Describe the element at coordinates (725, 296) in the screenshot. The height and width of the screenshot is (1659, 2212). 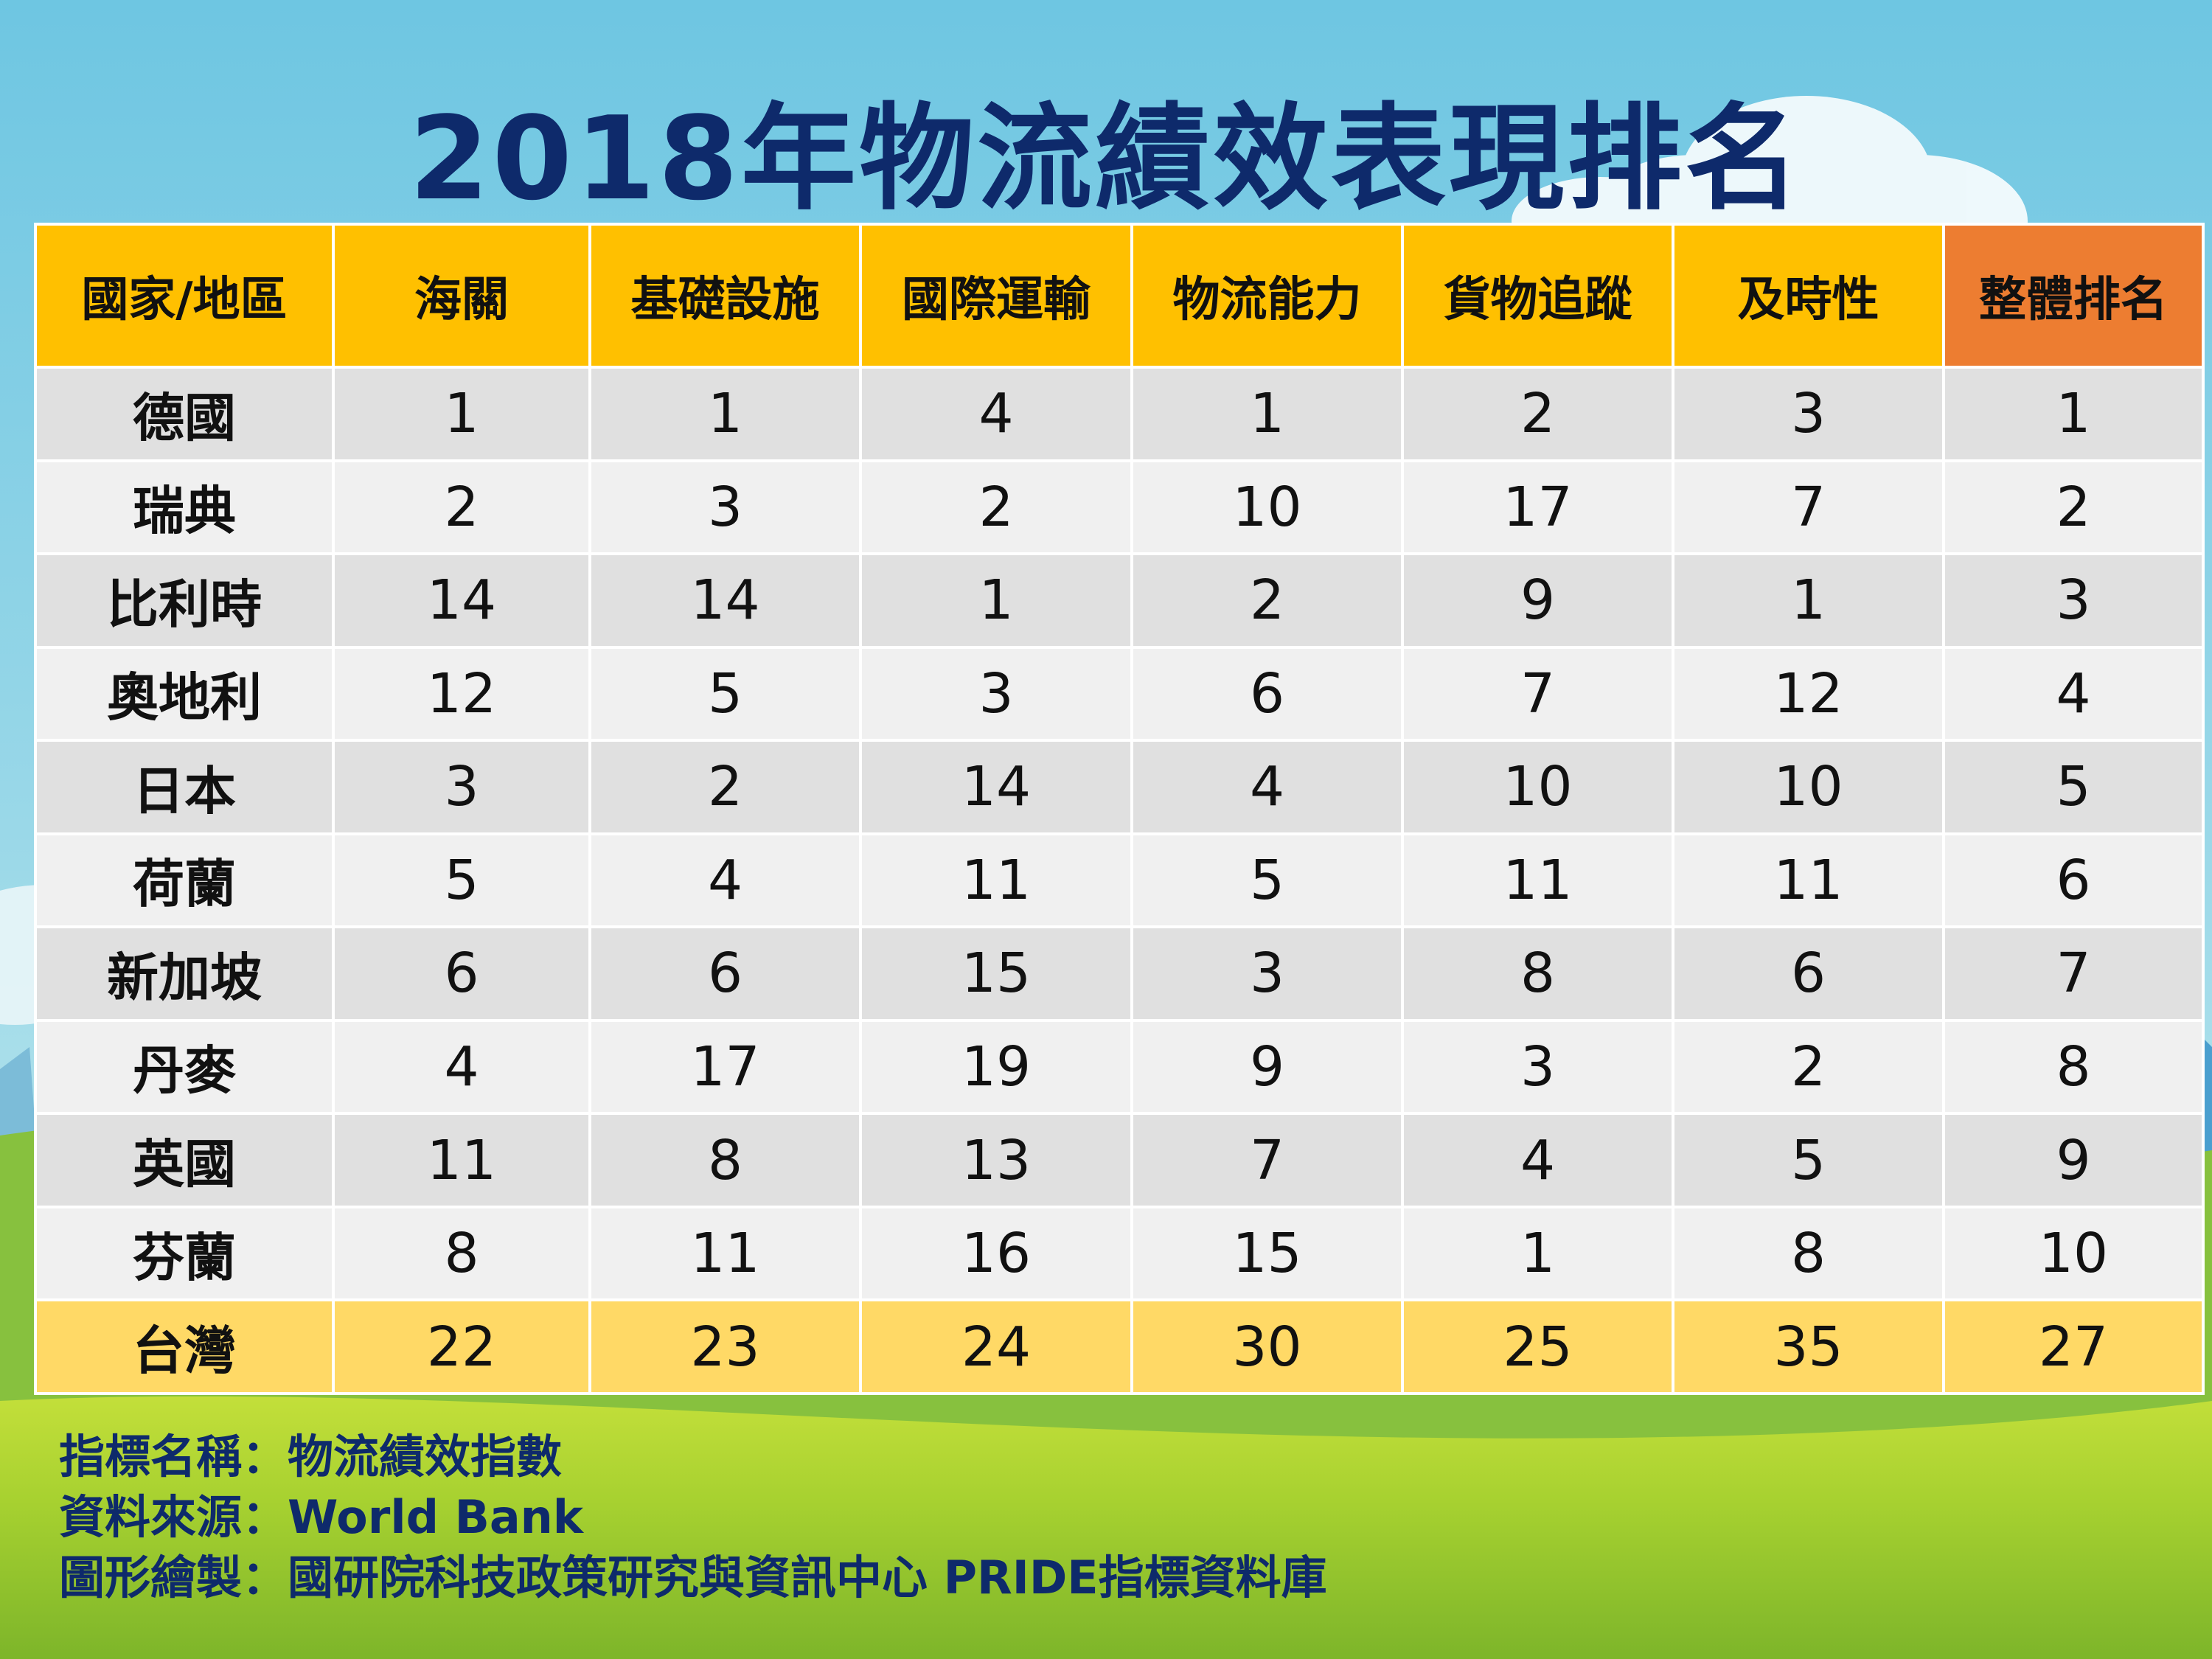
I see `column-header: 基礎設施` at that location.